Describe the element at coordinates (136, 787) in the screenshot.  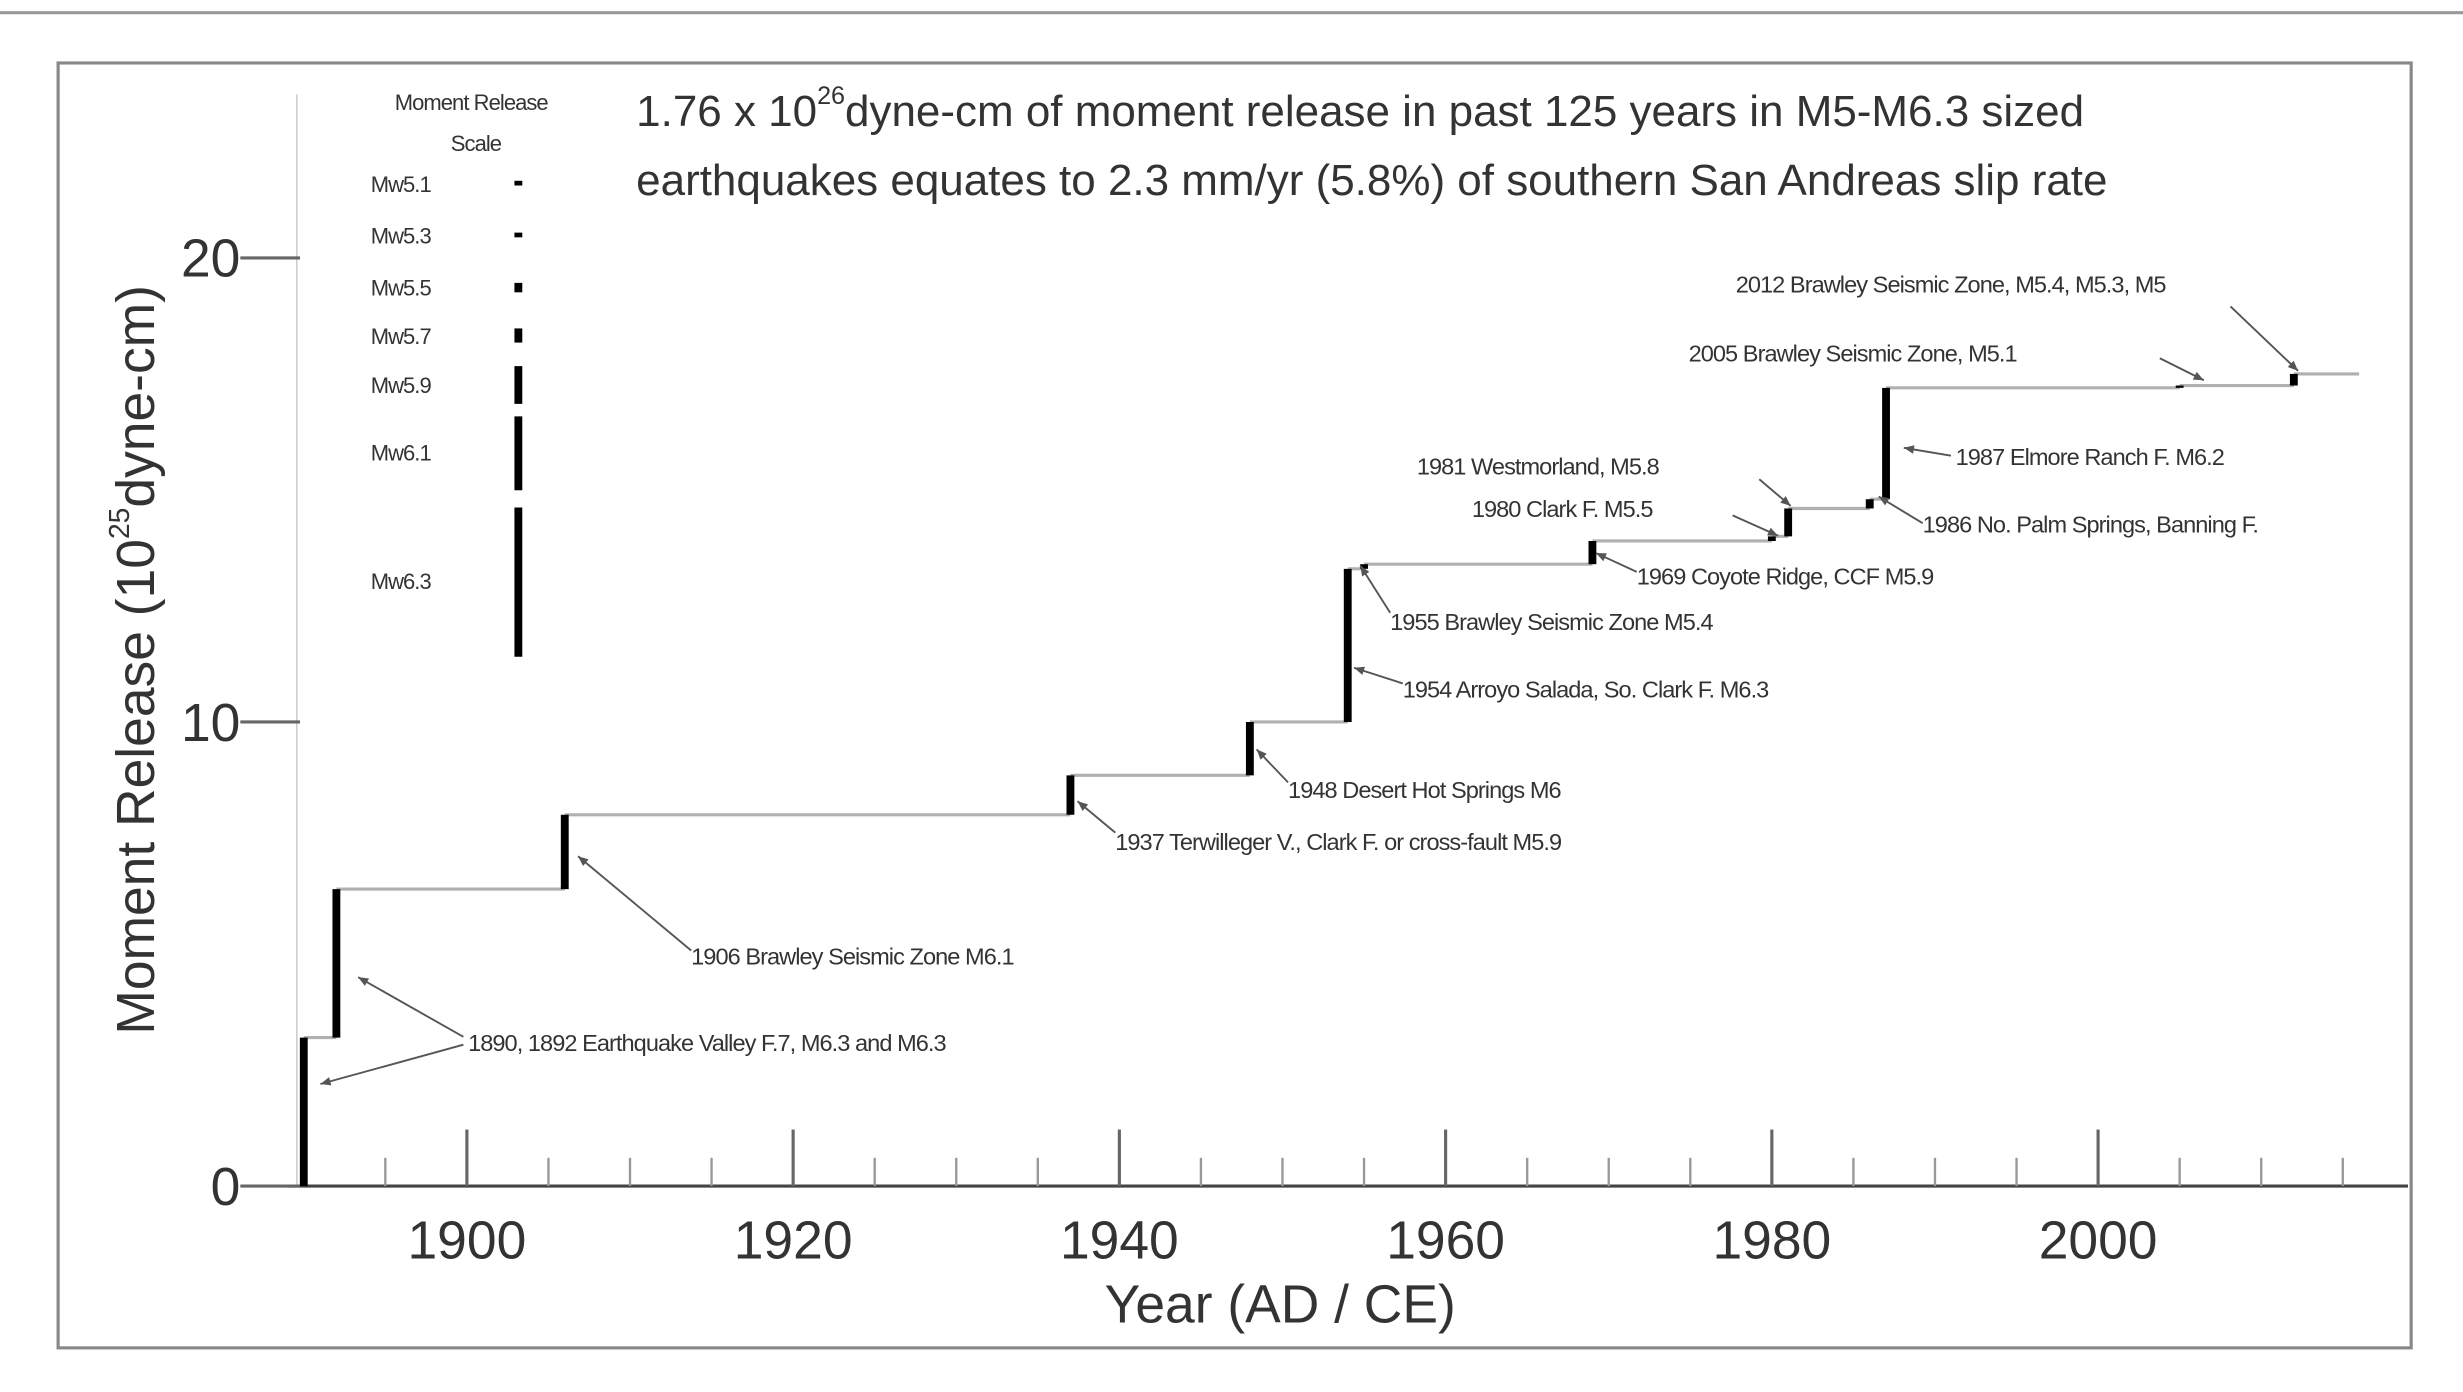
I see `y-label-text: Moment Release (10` at that location.